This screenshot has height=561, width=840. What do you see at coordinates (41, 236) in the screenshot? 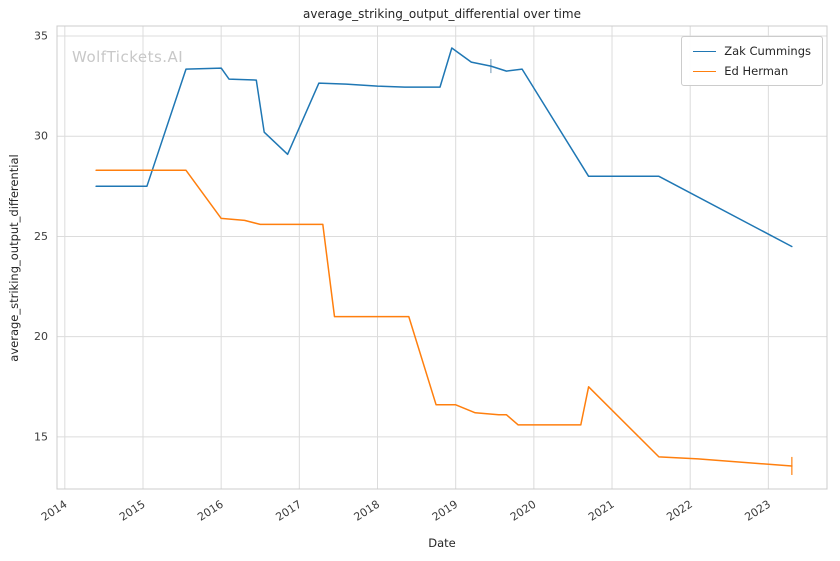
I see `y-tick-label: 25` at bounding box center [41, 236].